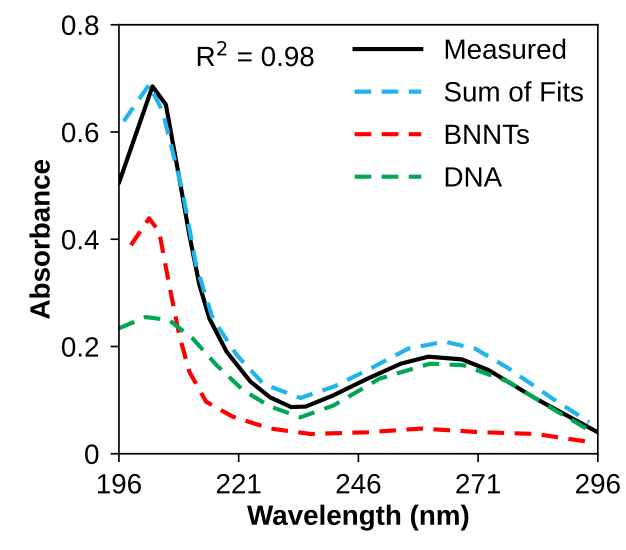 The width and height of the screenshot is (626, 550). Describe the element at coordinates (478, 484) in the screenshot. I see `x-tick-label: 271` at that location.